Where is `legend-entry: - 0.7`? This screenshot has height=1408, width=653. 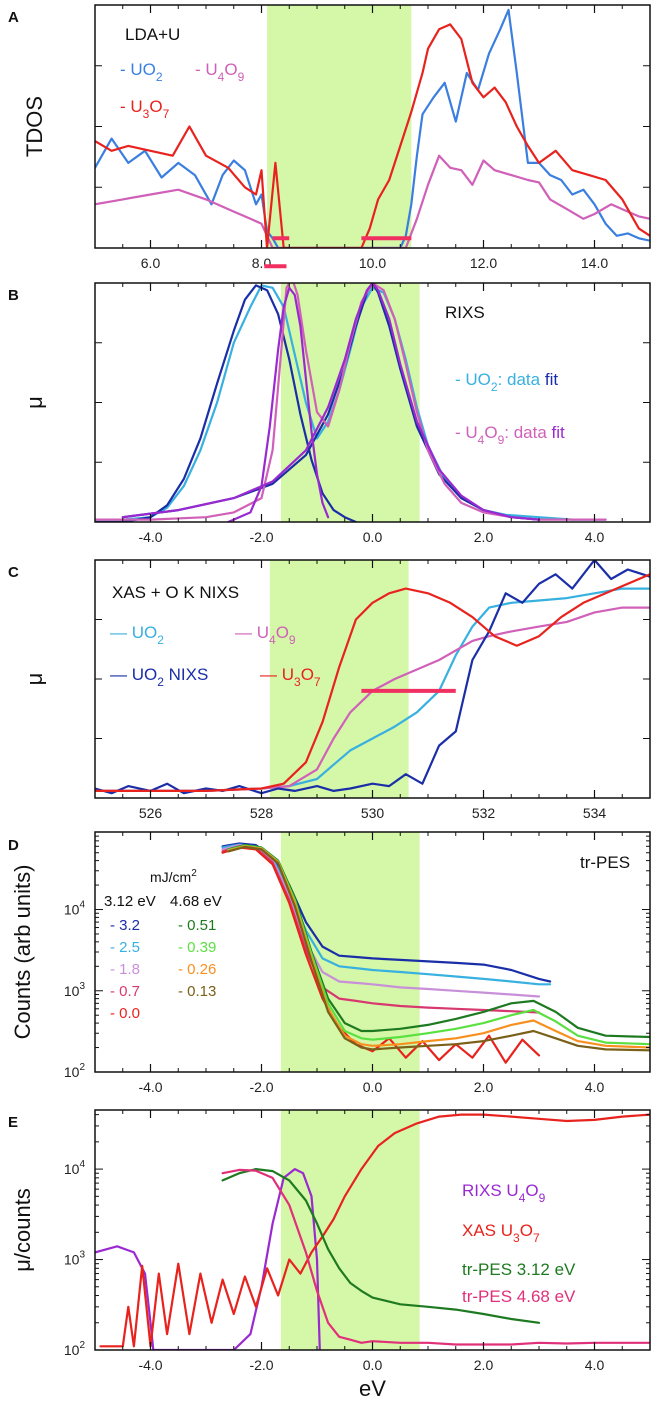 legend-entry: - 0.7 is located at coordinates (125, 991).